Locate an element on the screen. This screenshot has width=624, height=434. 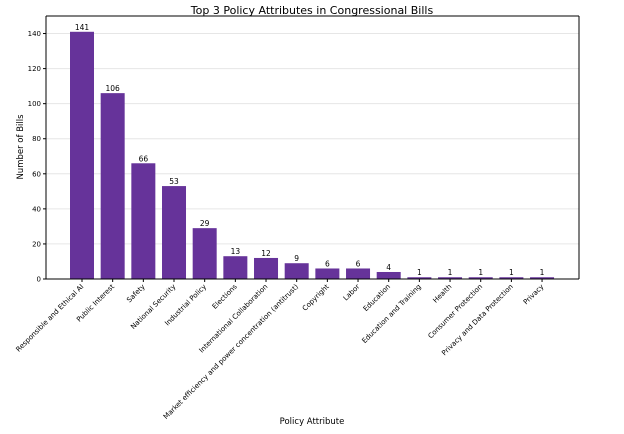
bar-value-label: 13 is located at coordinates (236, 251).